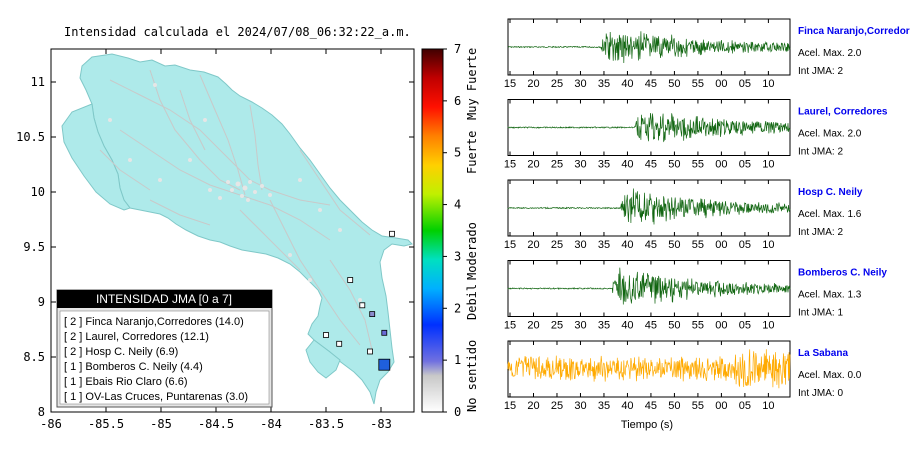 The image size is (910, 460). I want to click on colorbar-label-fuerte: Fuerte, so click(472, 152).